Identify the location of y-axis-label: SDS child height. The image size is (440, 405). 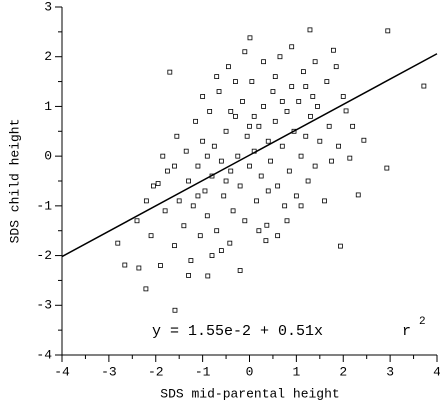
(14, 181).